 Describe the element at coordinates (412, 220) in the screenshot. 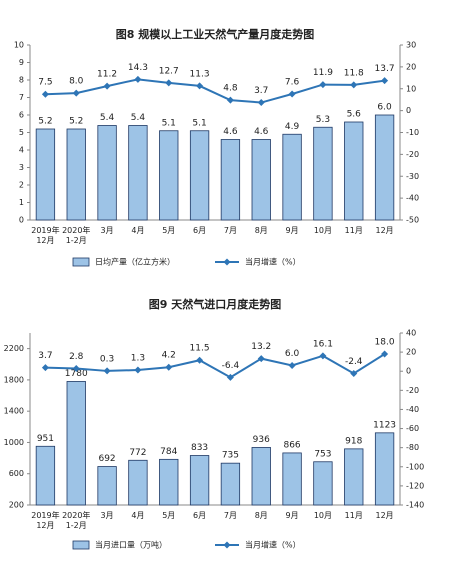

I see `y2-tick-label: -50` at that location.